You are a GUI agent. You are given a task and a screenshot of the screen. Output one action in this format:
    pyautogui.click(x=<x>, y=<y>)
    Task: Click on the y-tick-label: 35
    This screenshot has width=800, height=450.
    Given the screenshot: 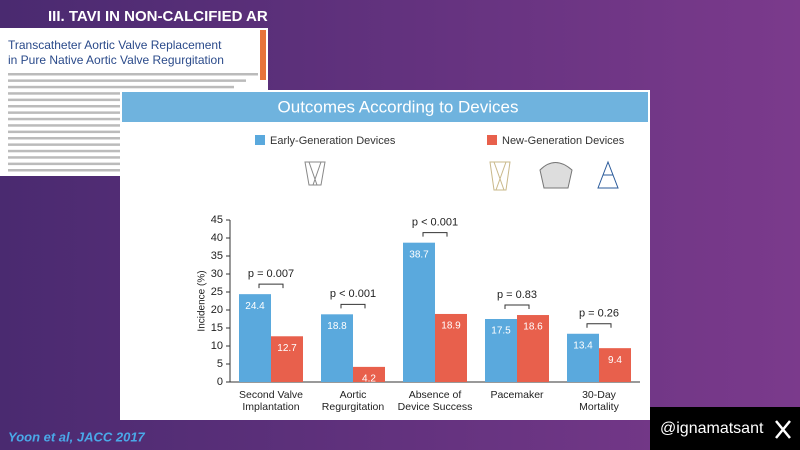 What is the action you would take?
    pyautogui.click(x=217, y=256)
    